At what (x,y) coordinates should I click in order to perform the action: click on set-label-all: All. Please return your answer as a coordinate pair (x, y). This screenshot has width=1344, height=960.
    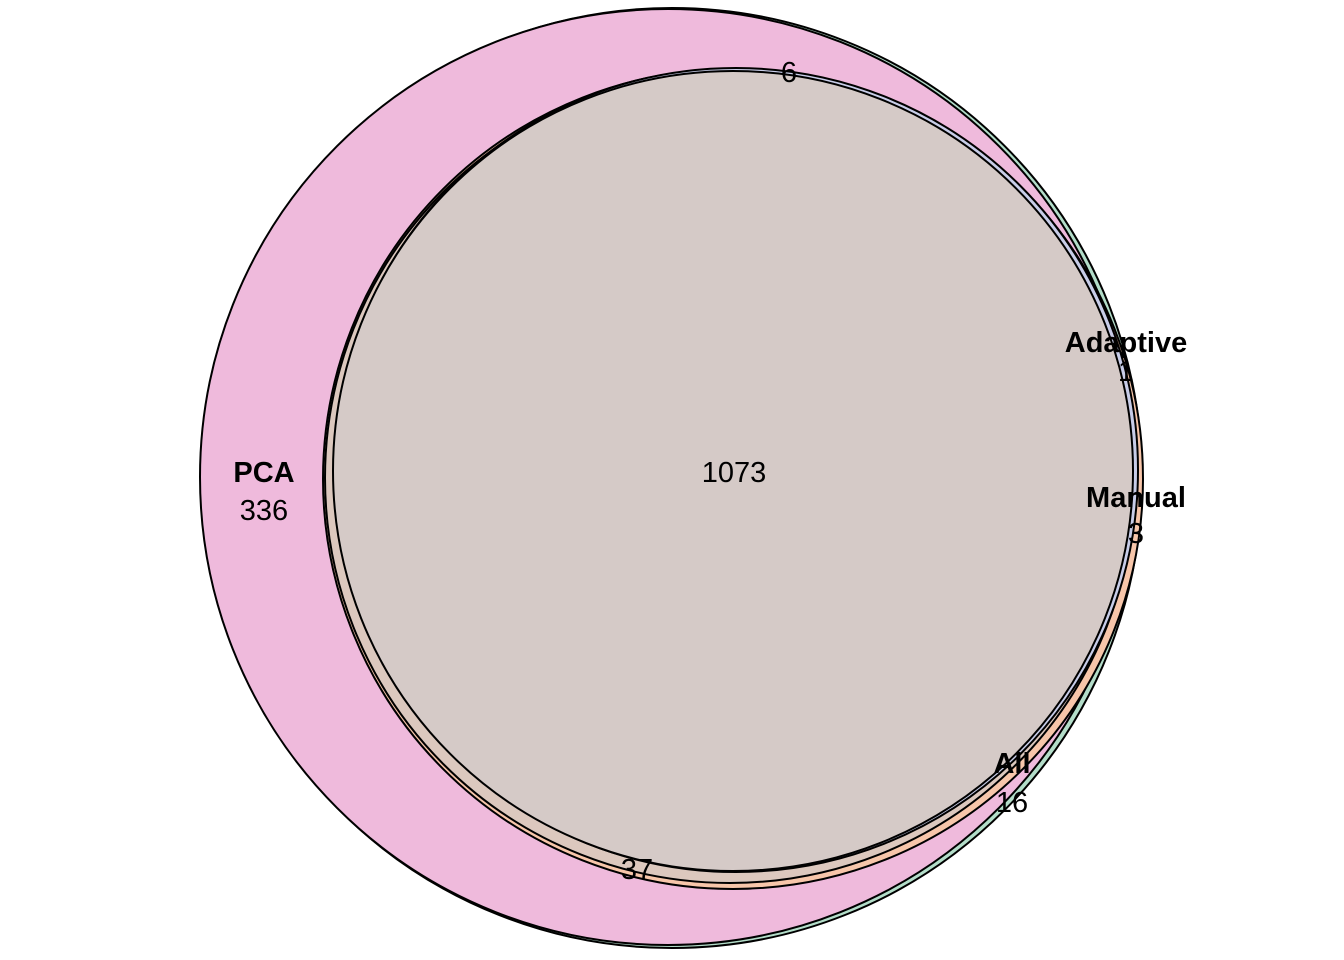
    Looking at the image, I should click on (1011, 764).